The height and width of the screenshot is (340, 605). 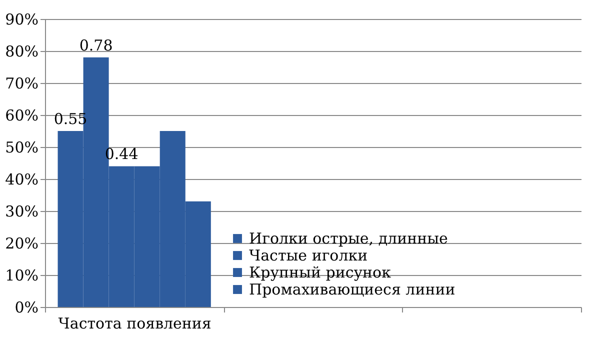 What do you see at coordinates (352, 289) in the screenshot?
I see `legend-label: Промахивающиеся линии` at bounding box center [352, 289].